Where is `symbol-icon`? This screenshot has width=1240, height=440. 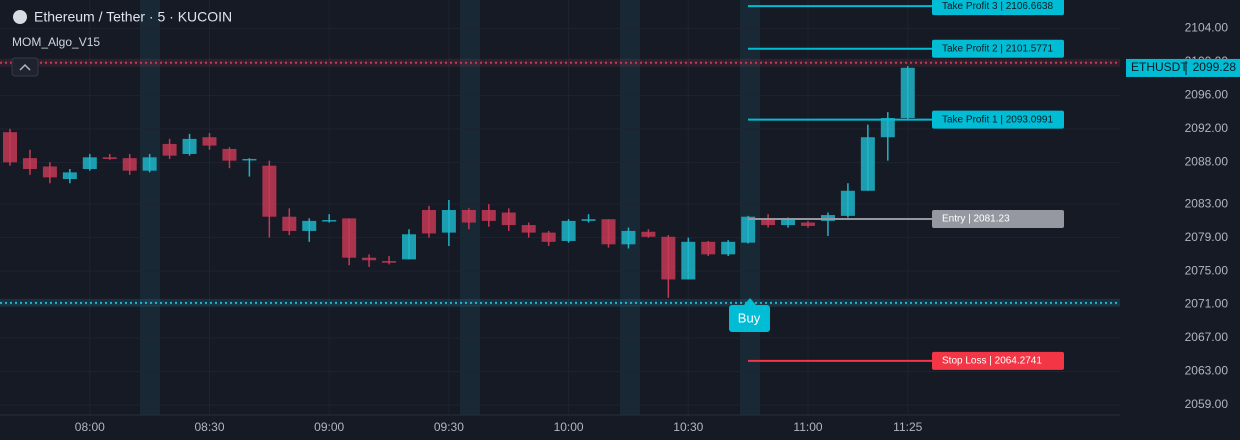 symbol-icon is located at coordinates (20, 17).